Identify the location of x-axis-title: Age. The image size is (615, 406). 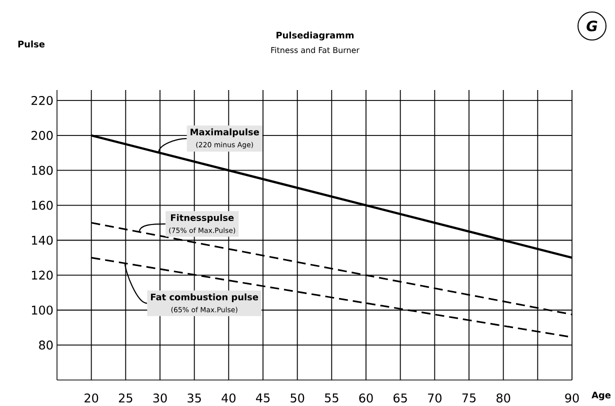
(601, 396).